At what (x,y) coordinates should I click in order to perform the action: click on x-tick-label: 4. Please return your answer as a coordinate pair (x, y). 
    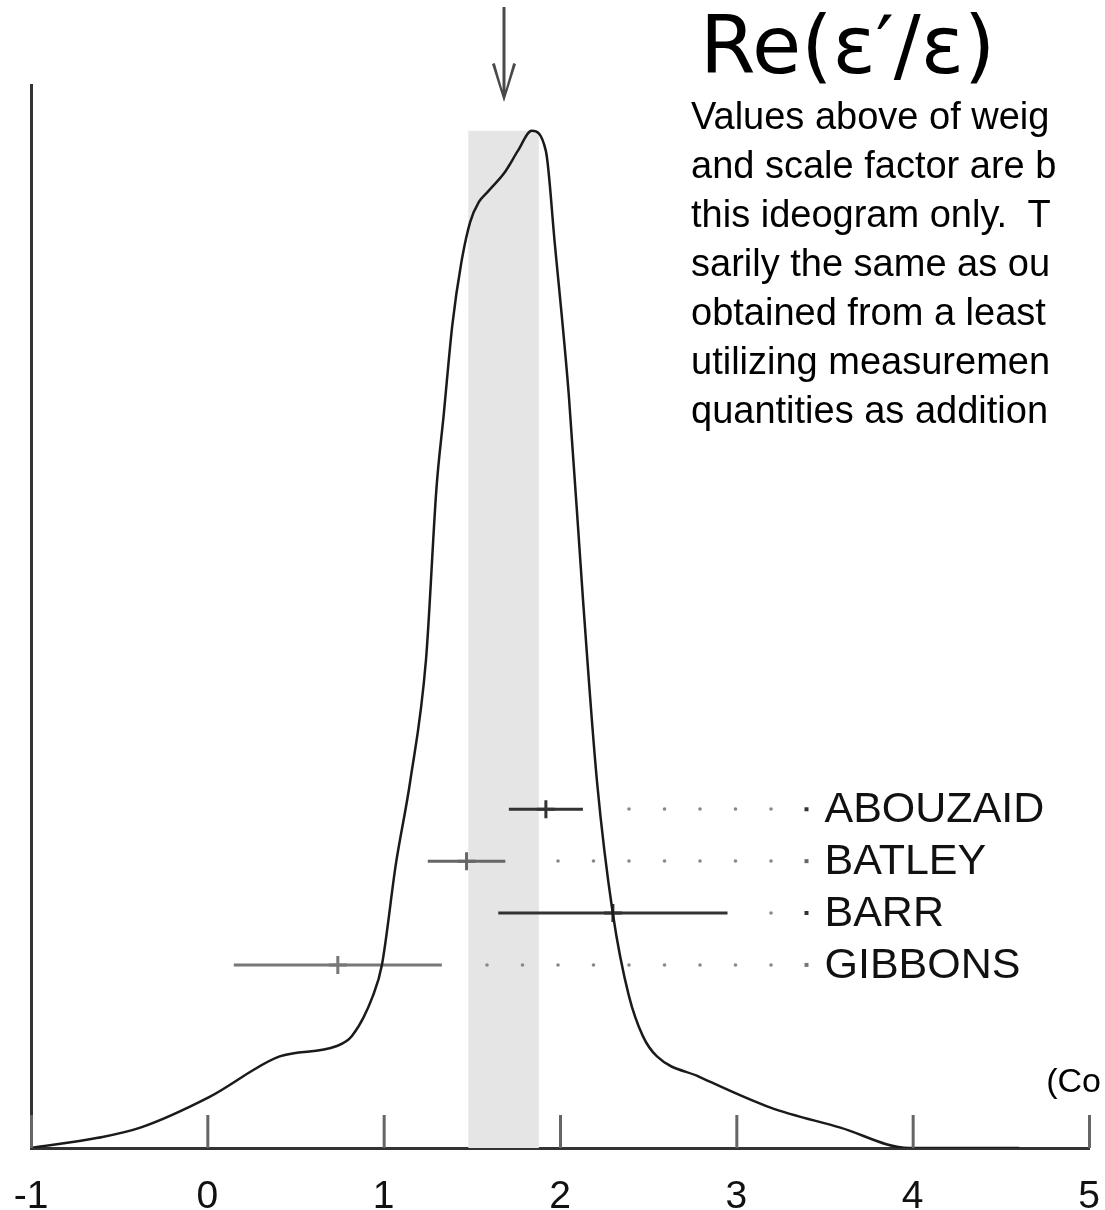
    Looking at the image, I should click on (912, 1191).